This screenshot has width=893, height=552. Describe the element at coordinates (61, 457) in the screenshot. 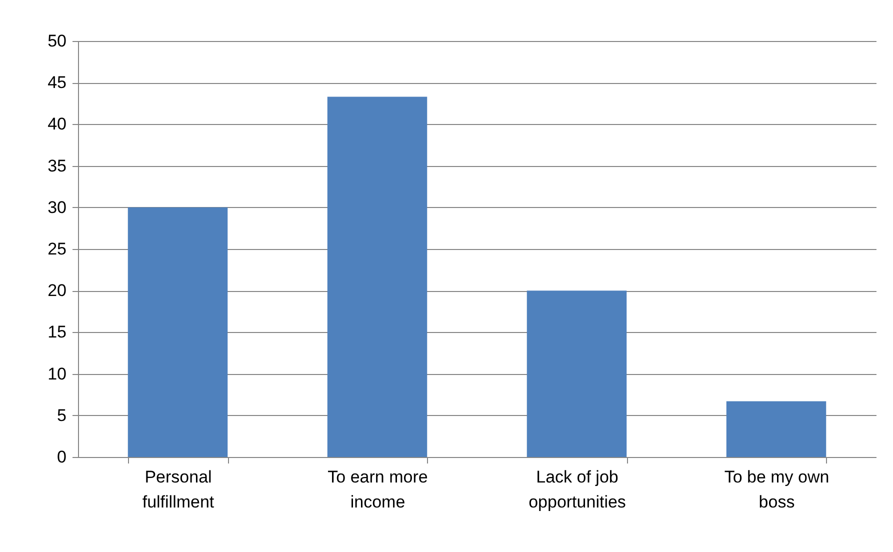

I see `y-tick-label: 0` at that location.